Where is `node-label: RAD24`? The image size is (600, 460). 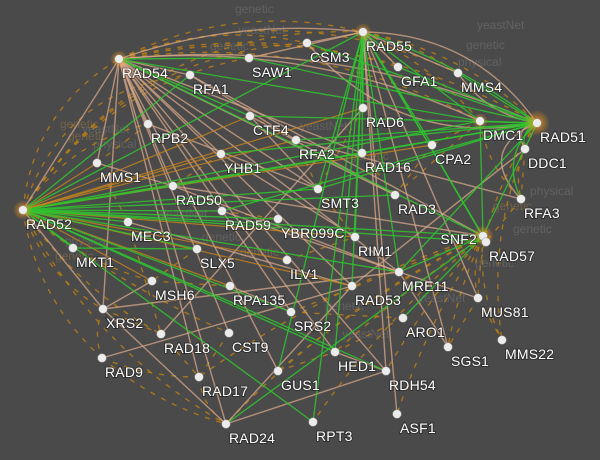 node-label: RAD24 is located at coordinates (252, 438).